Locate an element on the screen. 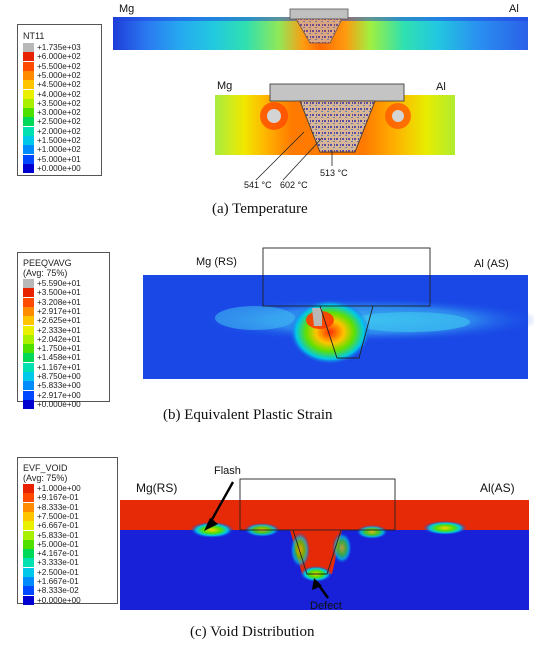 This screenshot has height=647, width=534. legend-entry: +6.000e+02 is located at coordinates (52, 57).